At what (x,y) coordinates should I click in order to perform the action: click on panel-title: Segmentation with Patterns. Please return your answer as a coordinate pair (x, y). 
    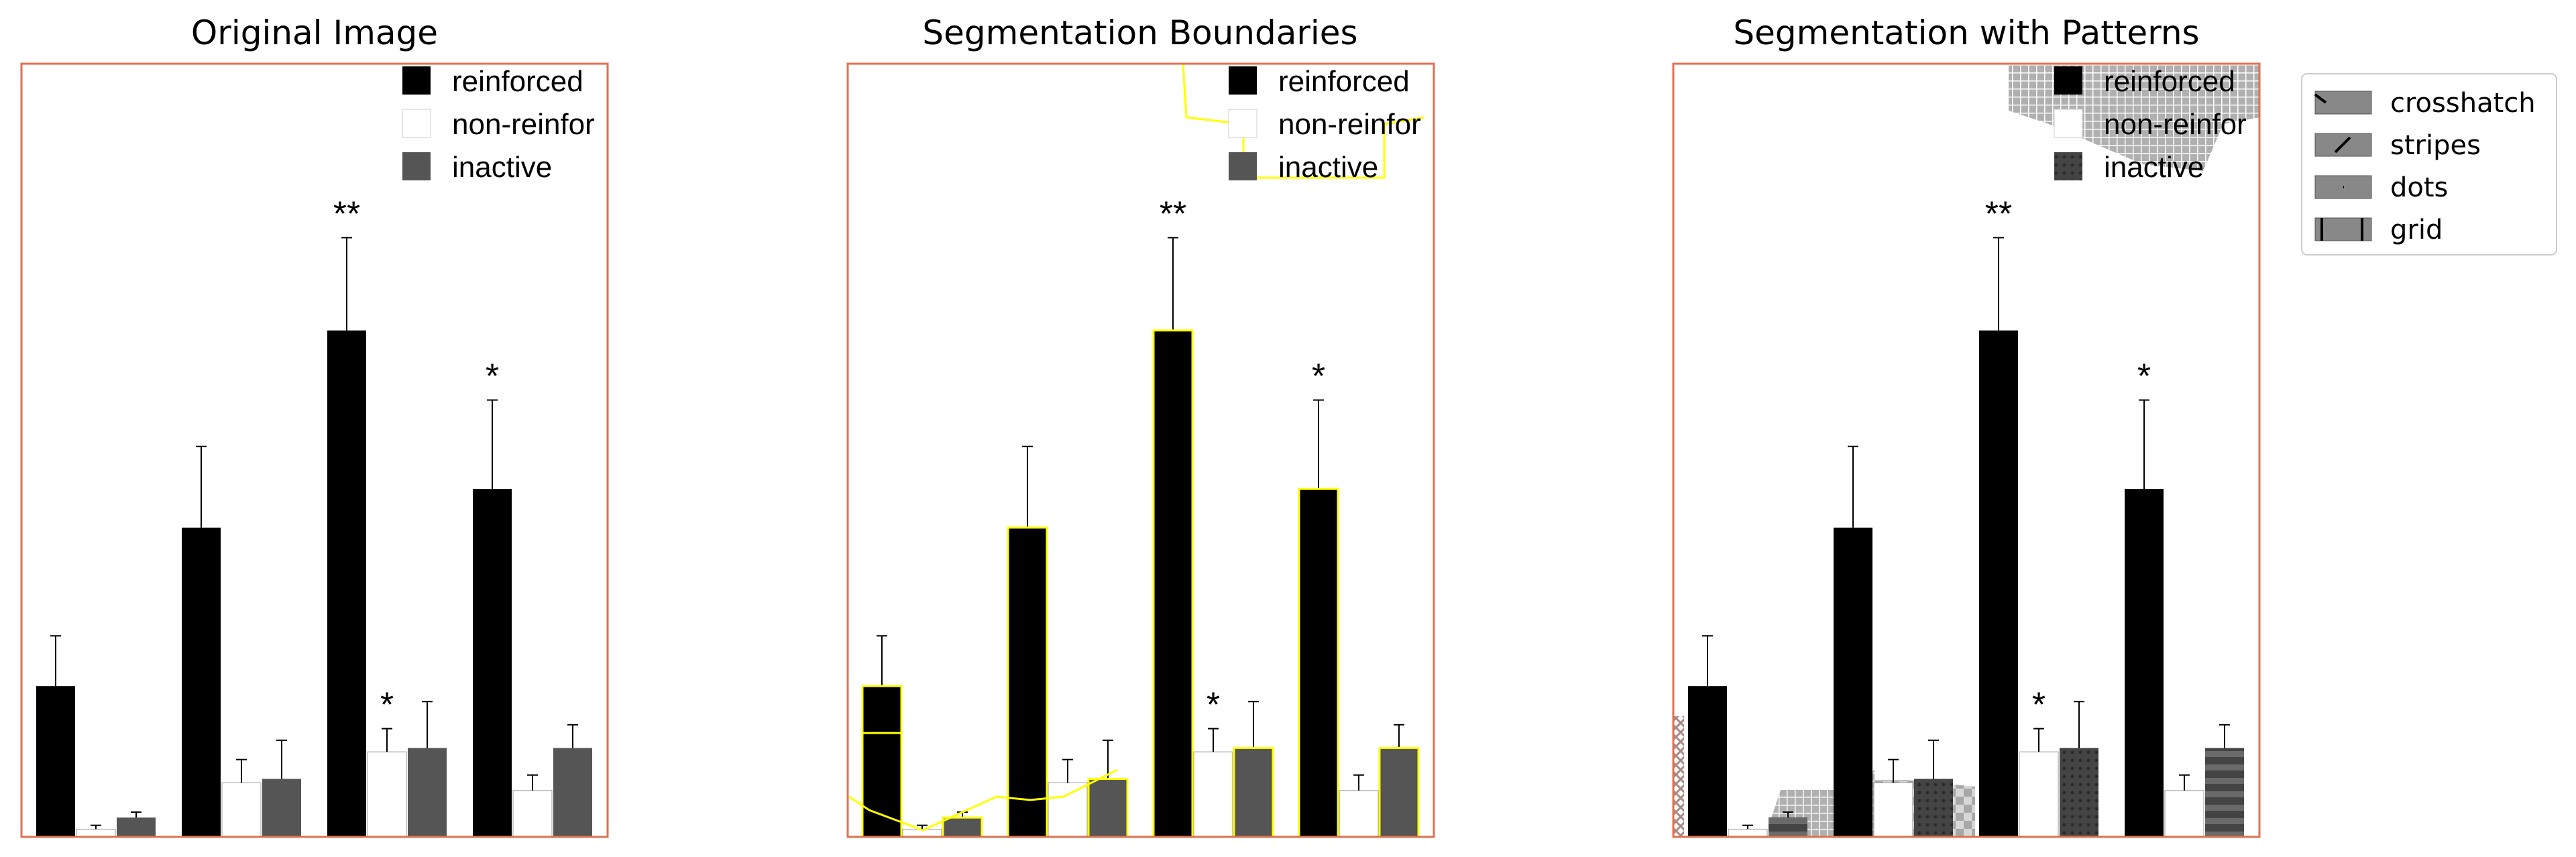
    Looking at the image, I should click on (1966, 32).